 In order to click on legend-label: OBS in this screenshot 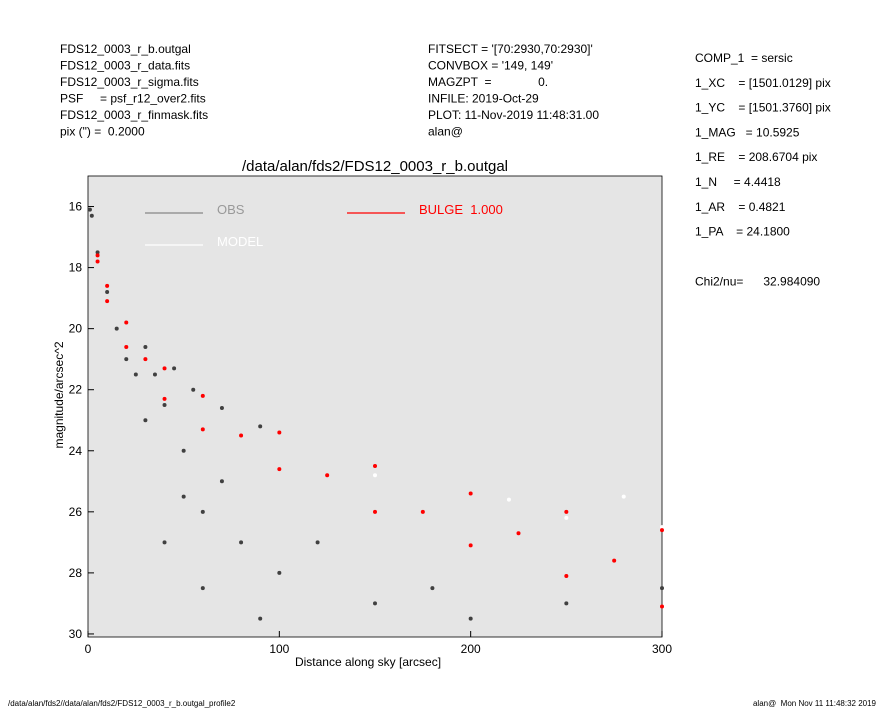, I will do `click(231, 209)`.